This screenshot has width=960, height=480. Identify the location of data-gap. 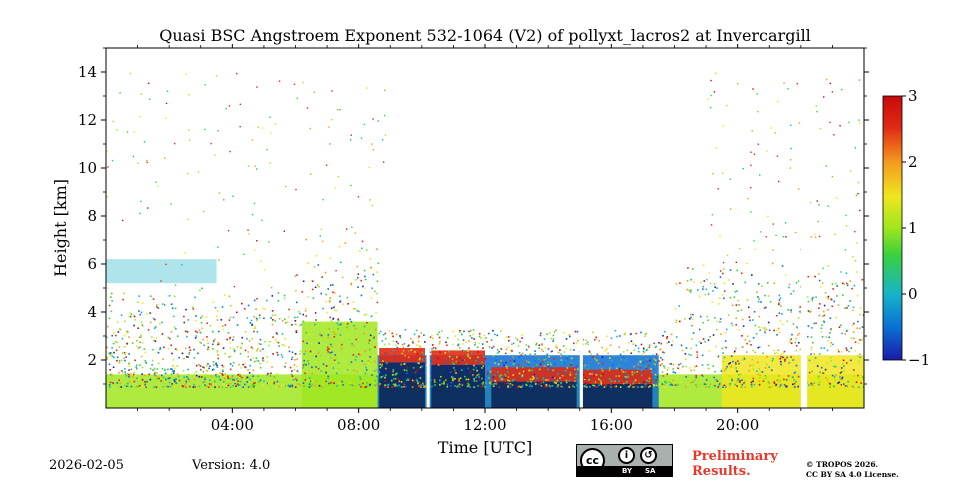
(581, 228).